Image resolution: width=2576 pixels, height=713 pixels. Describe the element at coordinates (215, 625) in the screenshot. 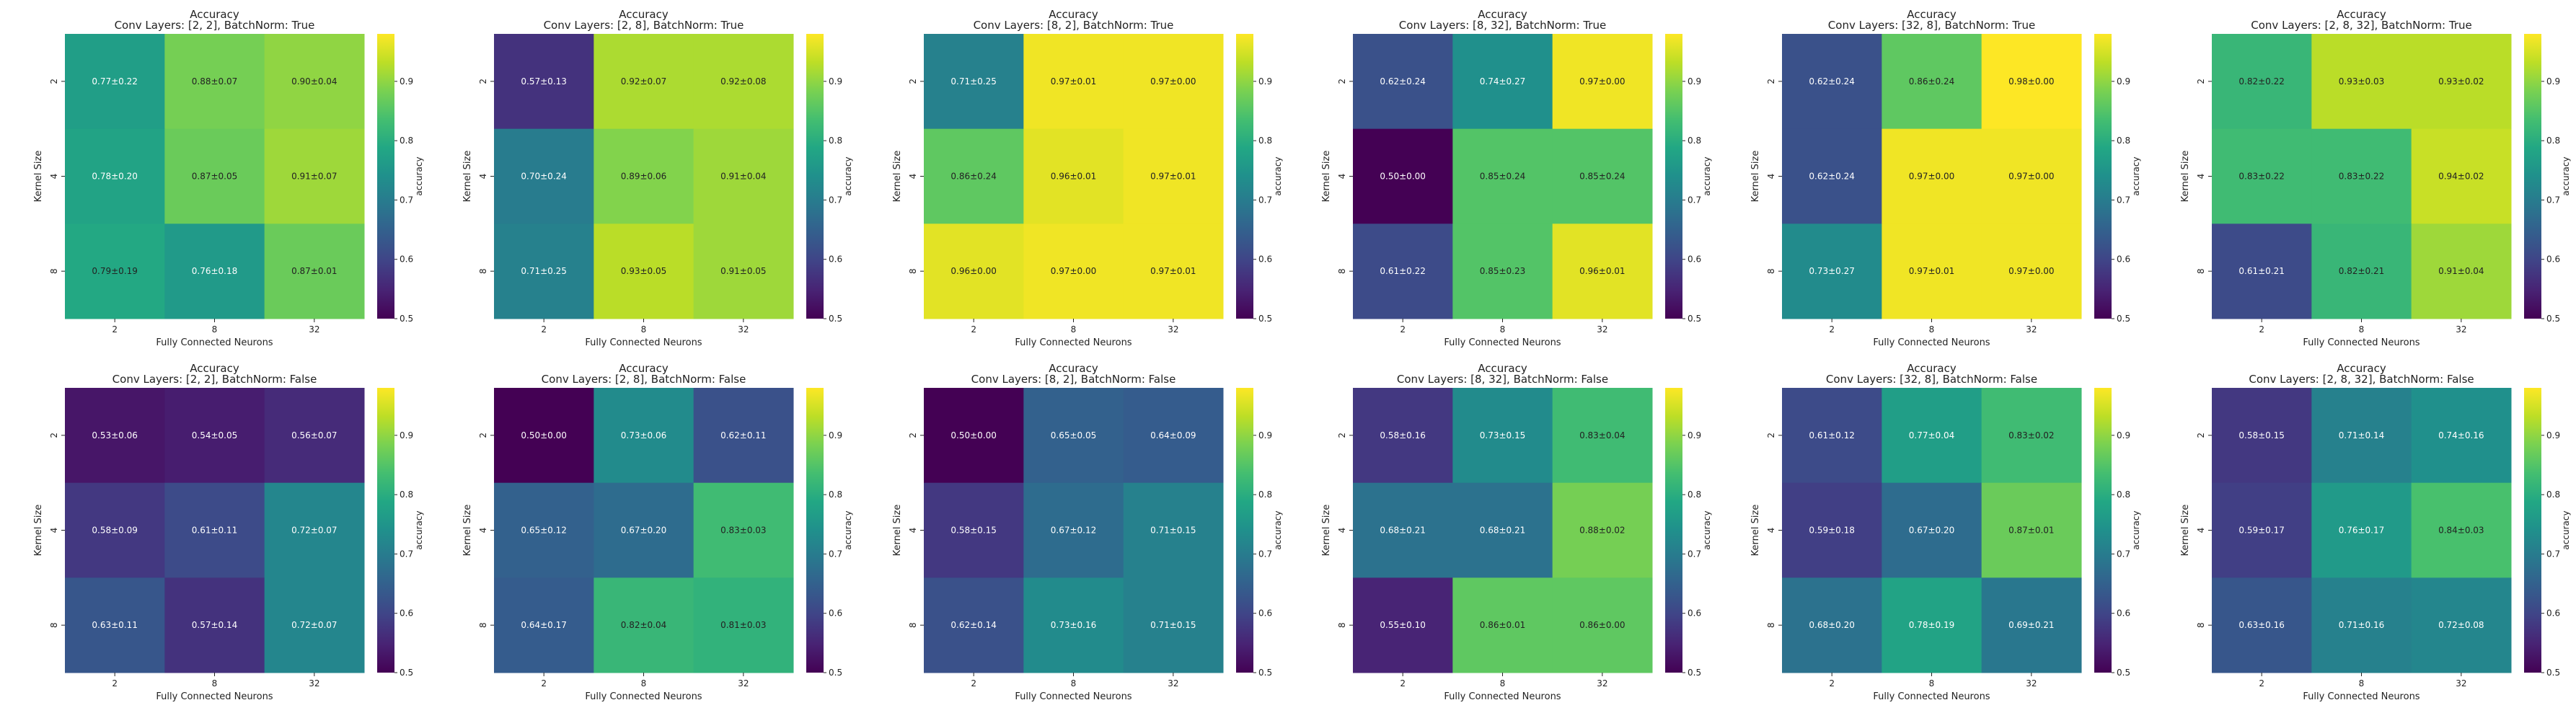

I see `cell-value-label: 0.57±0.14` at that location.